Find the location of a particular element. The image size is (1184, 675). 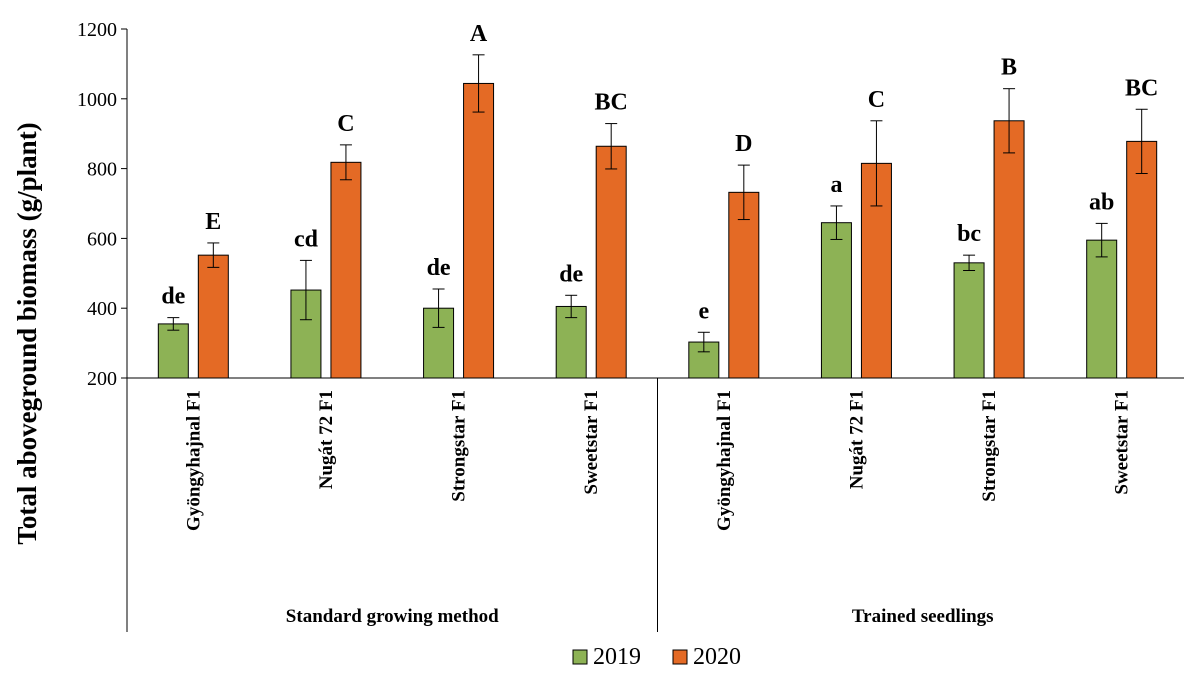

y-axis-ticks: 200 400 600 800 1000 1200 is located at coordinates (102, 204).